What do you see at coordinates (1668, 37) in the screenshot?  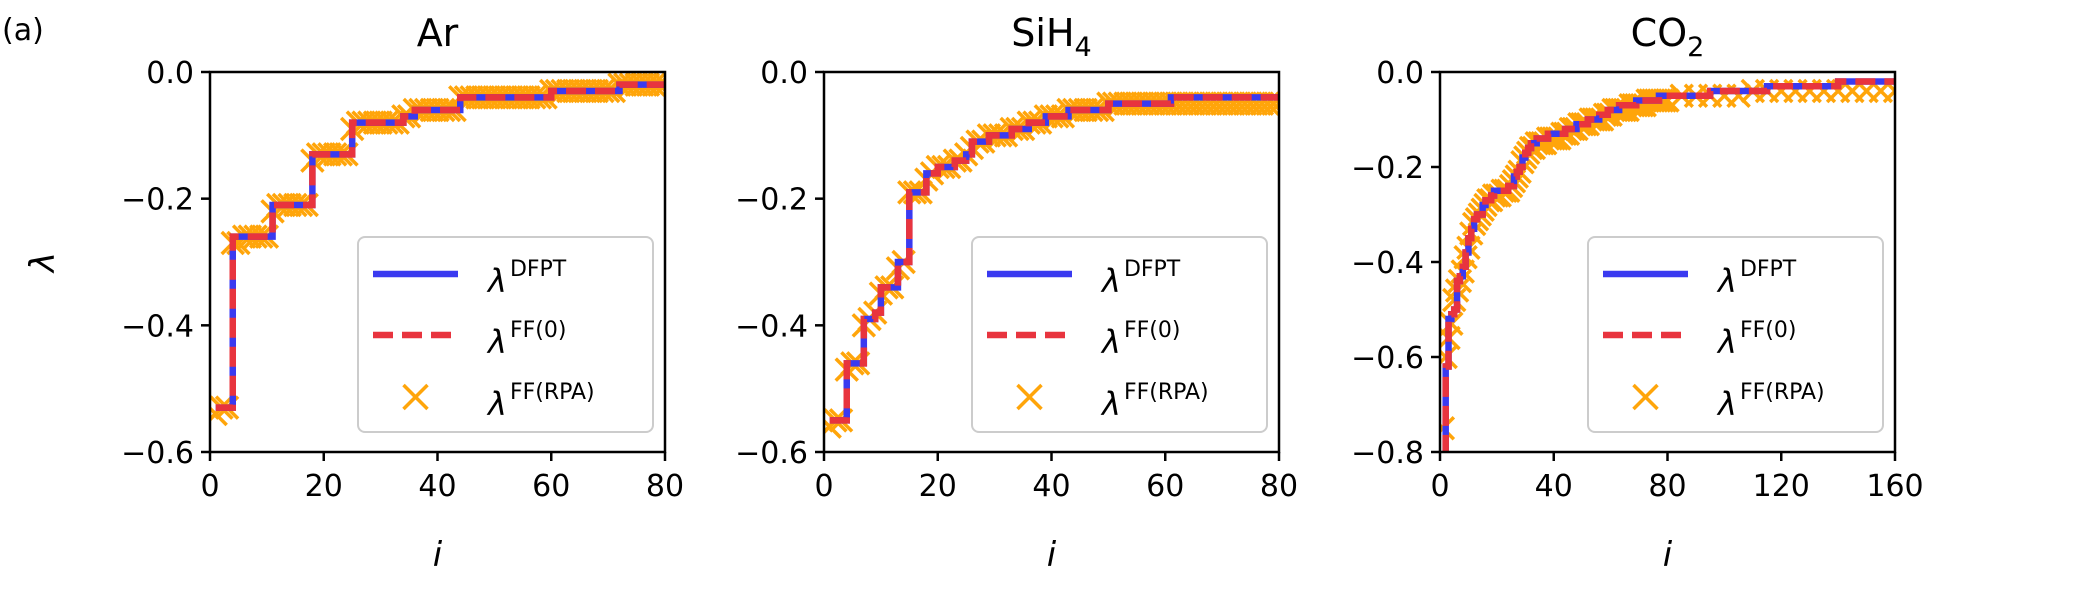 I see `panel-title: CO2` at bounding box center [1668, 37].